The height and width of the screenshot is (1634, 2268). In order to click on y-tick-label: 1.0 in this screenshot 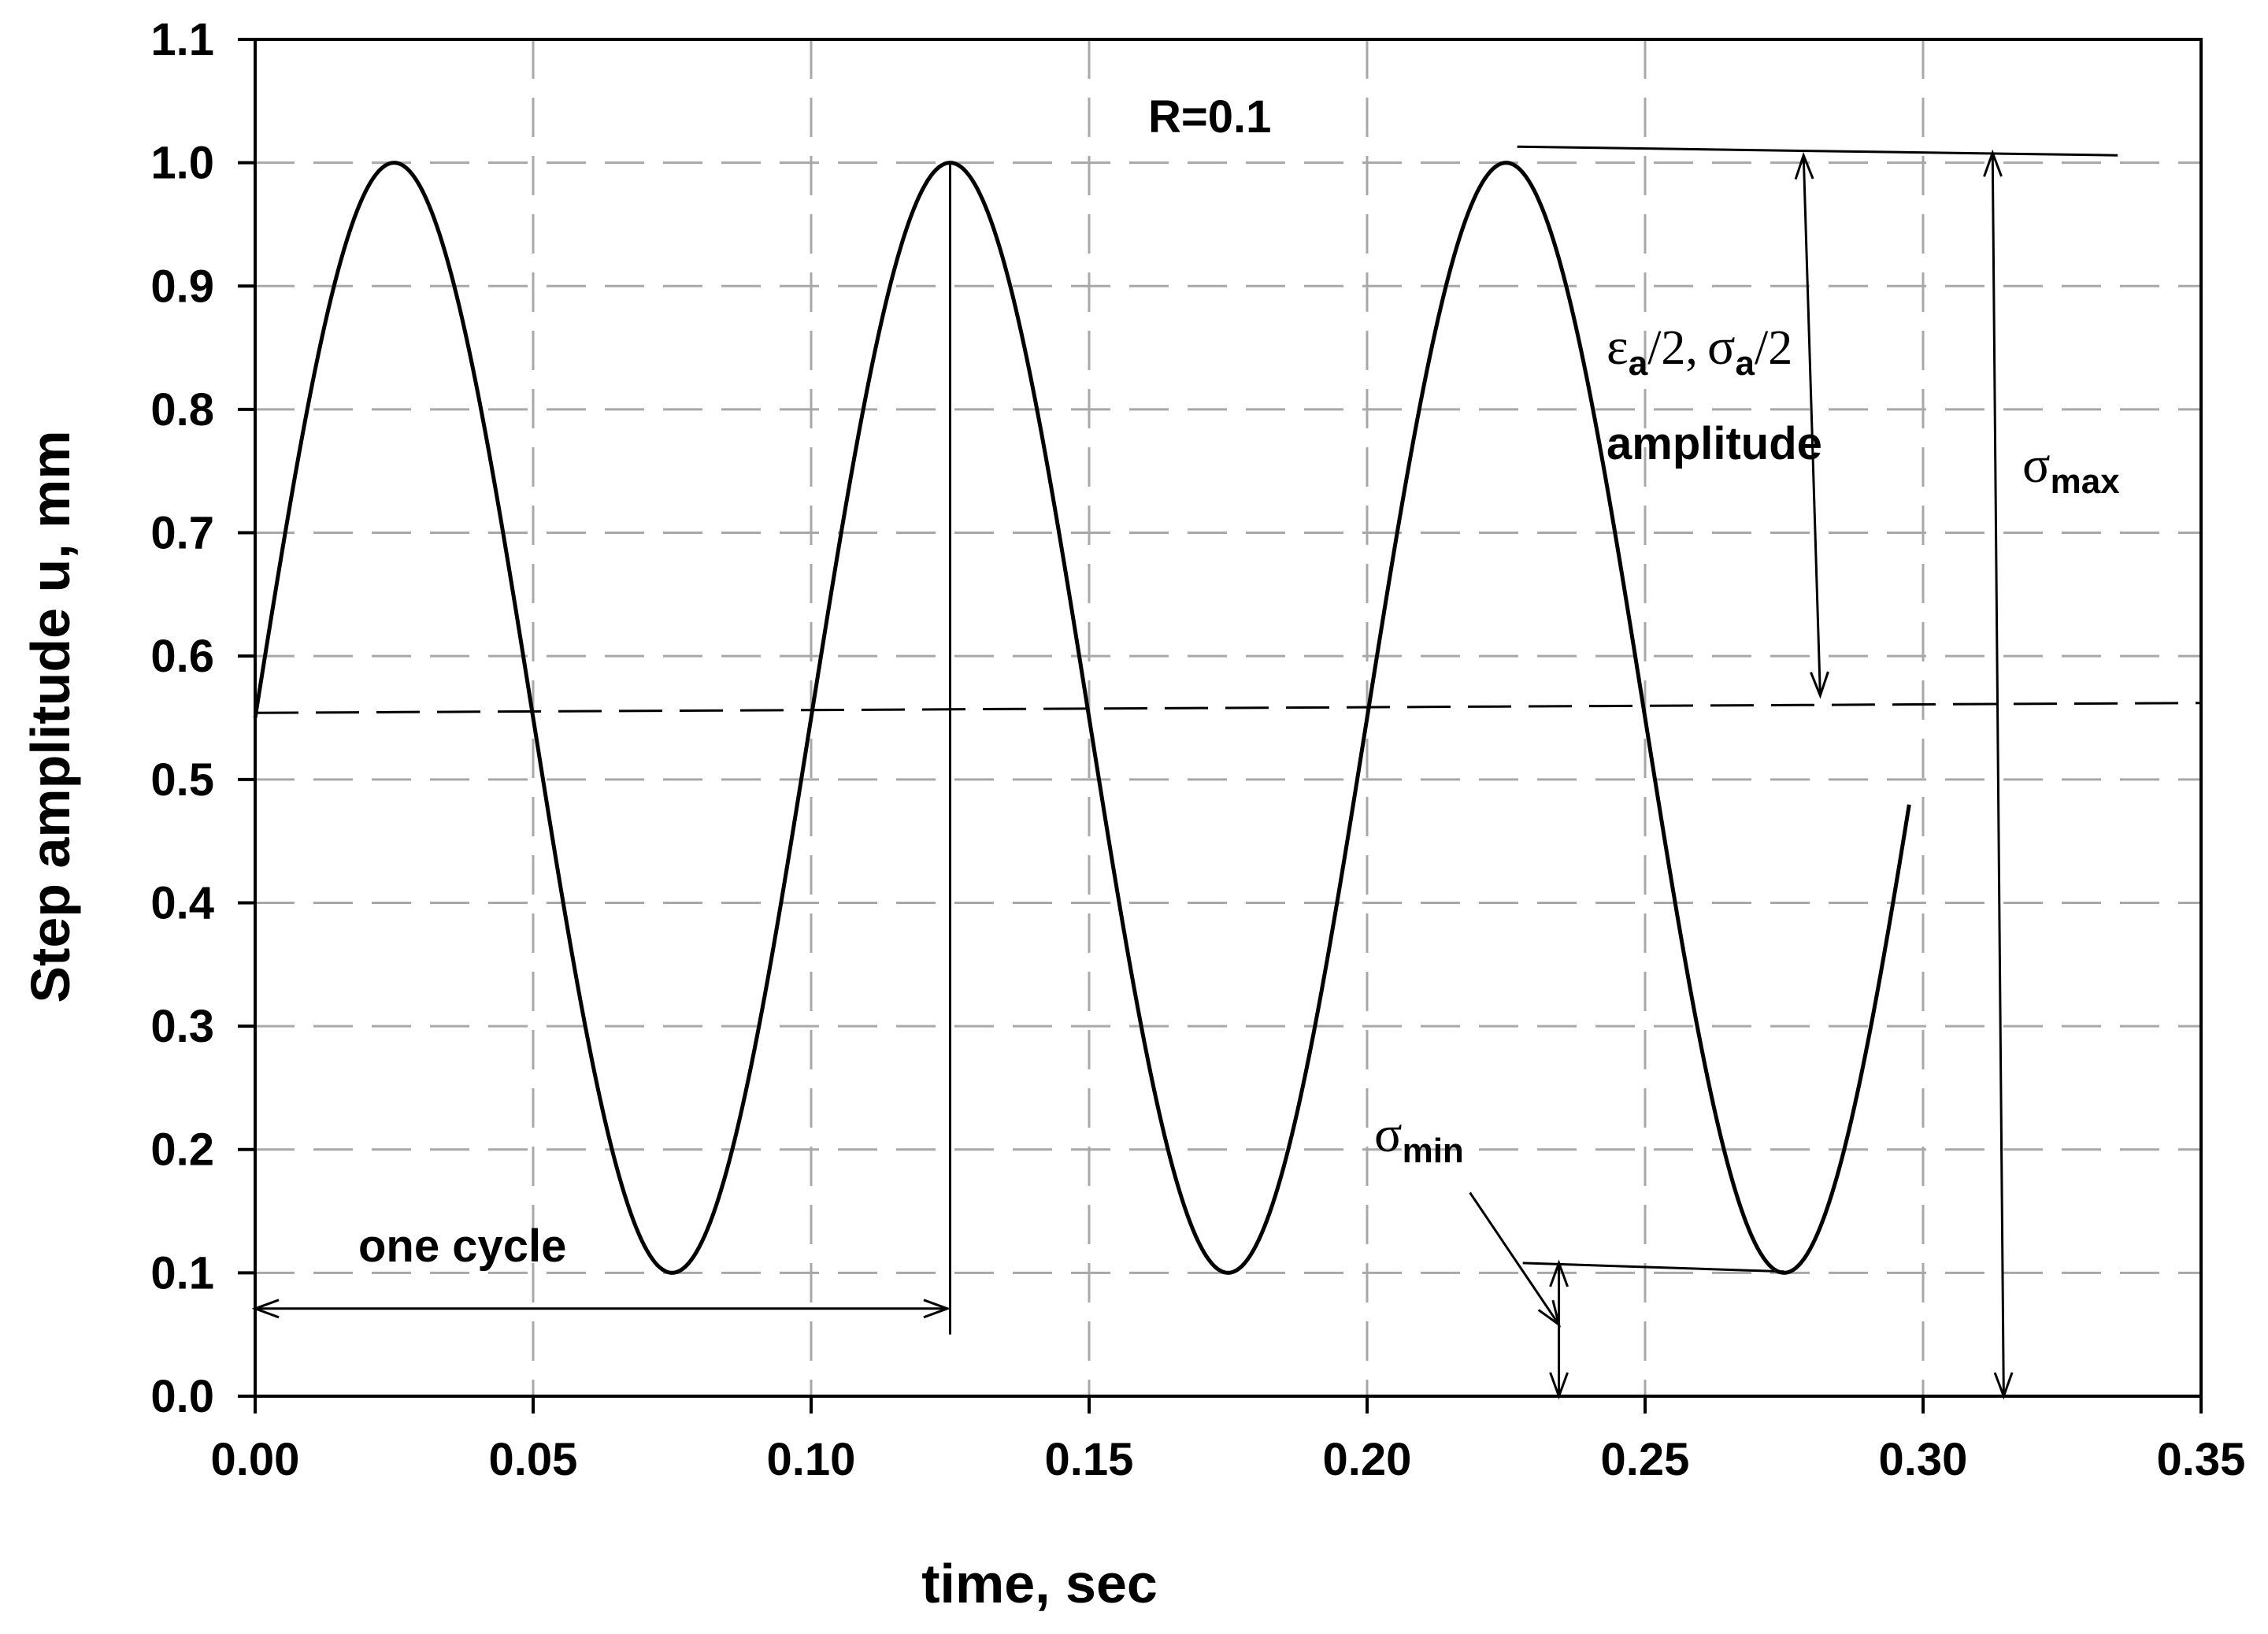, I will do `click(182, 163)`.